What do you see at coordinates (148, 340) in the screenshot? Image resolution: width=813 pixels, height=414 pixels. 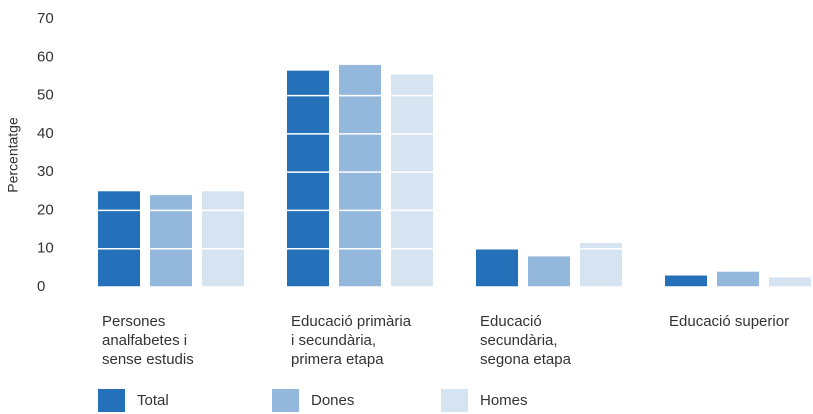 I see `x-tick-label: Persones analfabetes i sense estudis` at bounding box center [148, 340].